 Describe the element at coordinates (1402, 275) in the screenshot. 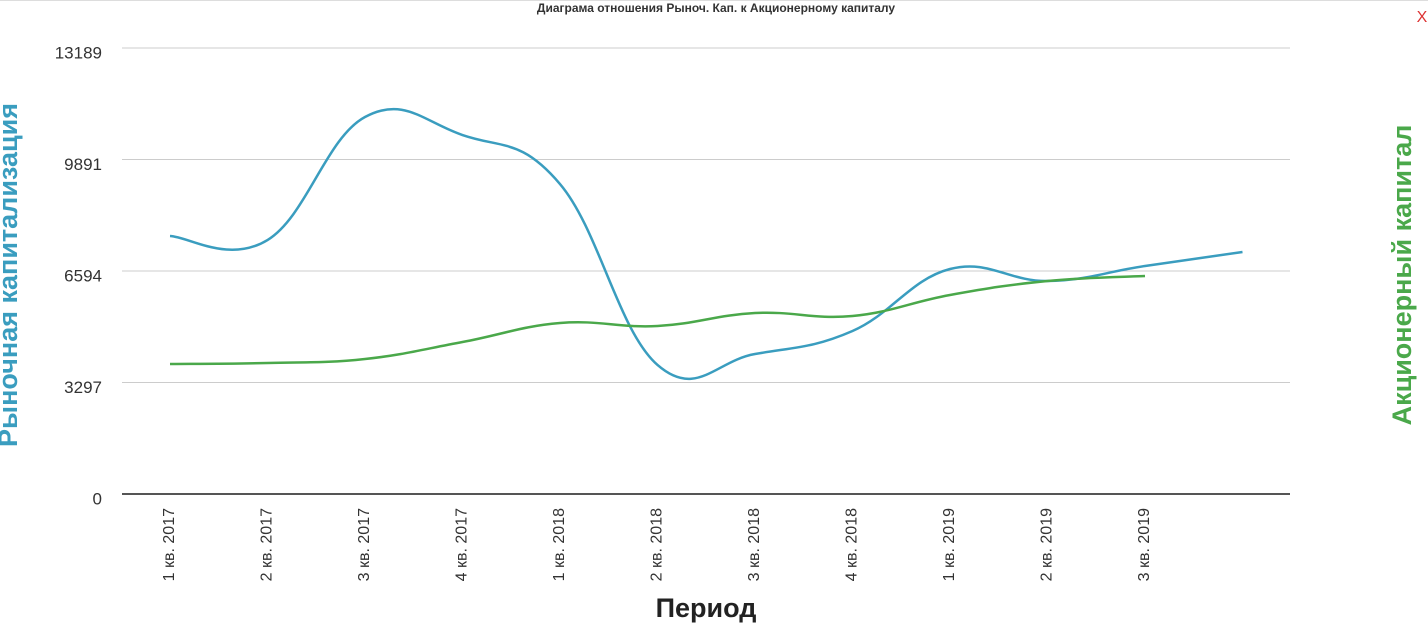

I see `y2-axis-label: Акционерный капитал` at that location.